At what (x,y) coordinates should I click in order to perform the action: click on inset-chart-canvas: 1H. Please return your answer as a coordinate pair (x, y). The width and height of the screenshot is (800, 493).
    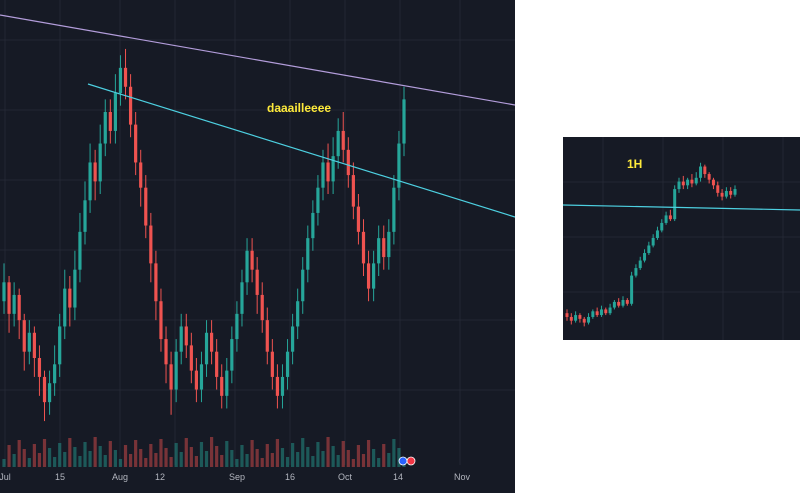
    Looking at the image, I should click on (681, 238).